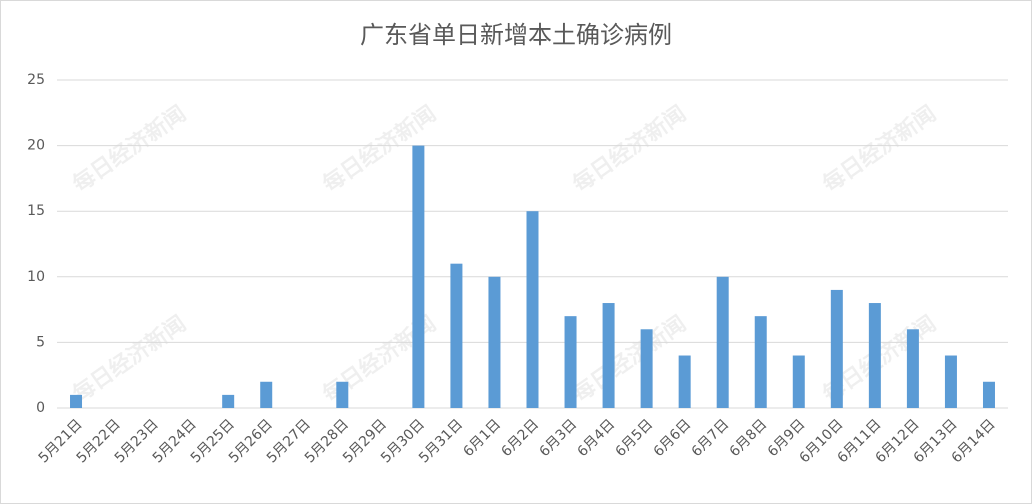 This screenshot has height=504, width=1032. What do you see at coordinates (36, 80) in the screenshot?
I see `y-tick-label: 25` at bounding box center [36, 80].